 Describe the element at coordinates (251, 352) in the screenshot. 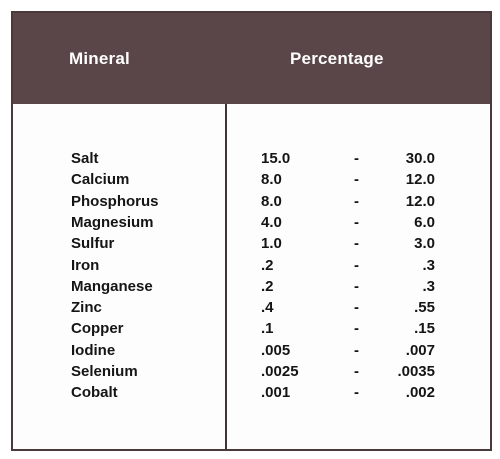

I see `table-row: Iodine .005 - .007` at that location.